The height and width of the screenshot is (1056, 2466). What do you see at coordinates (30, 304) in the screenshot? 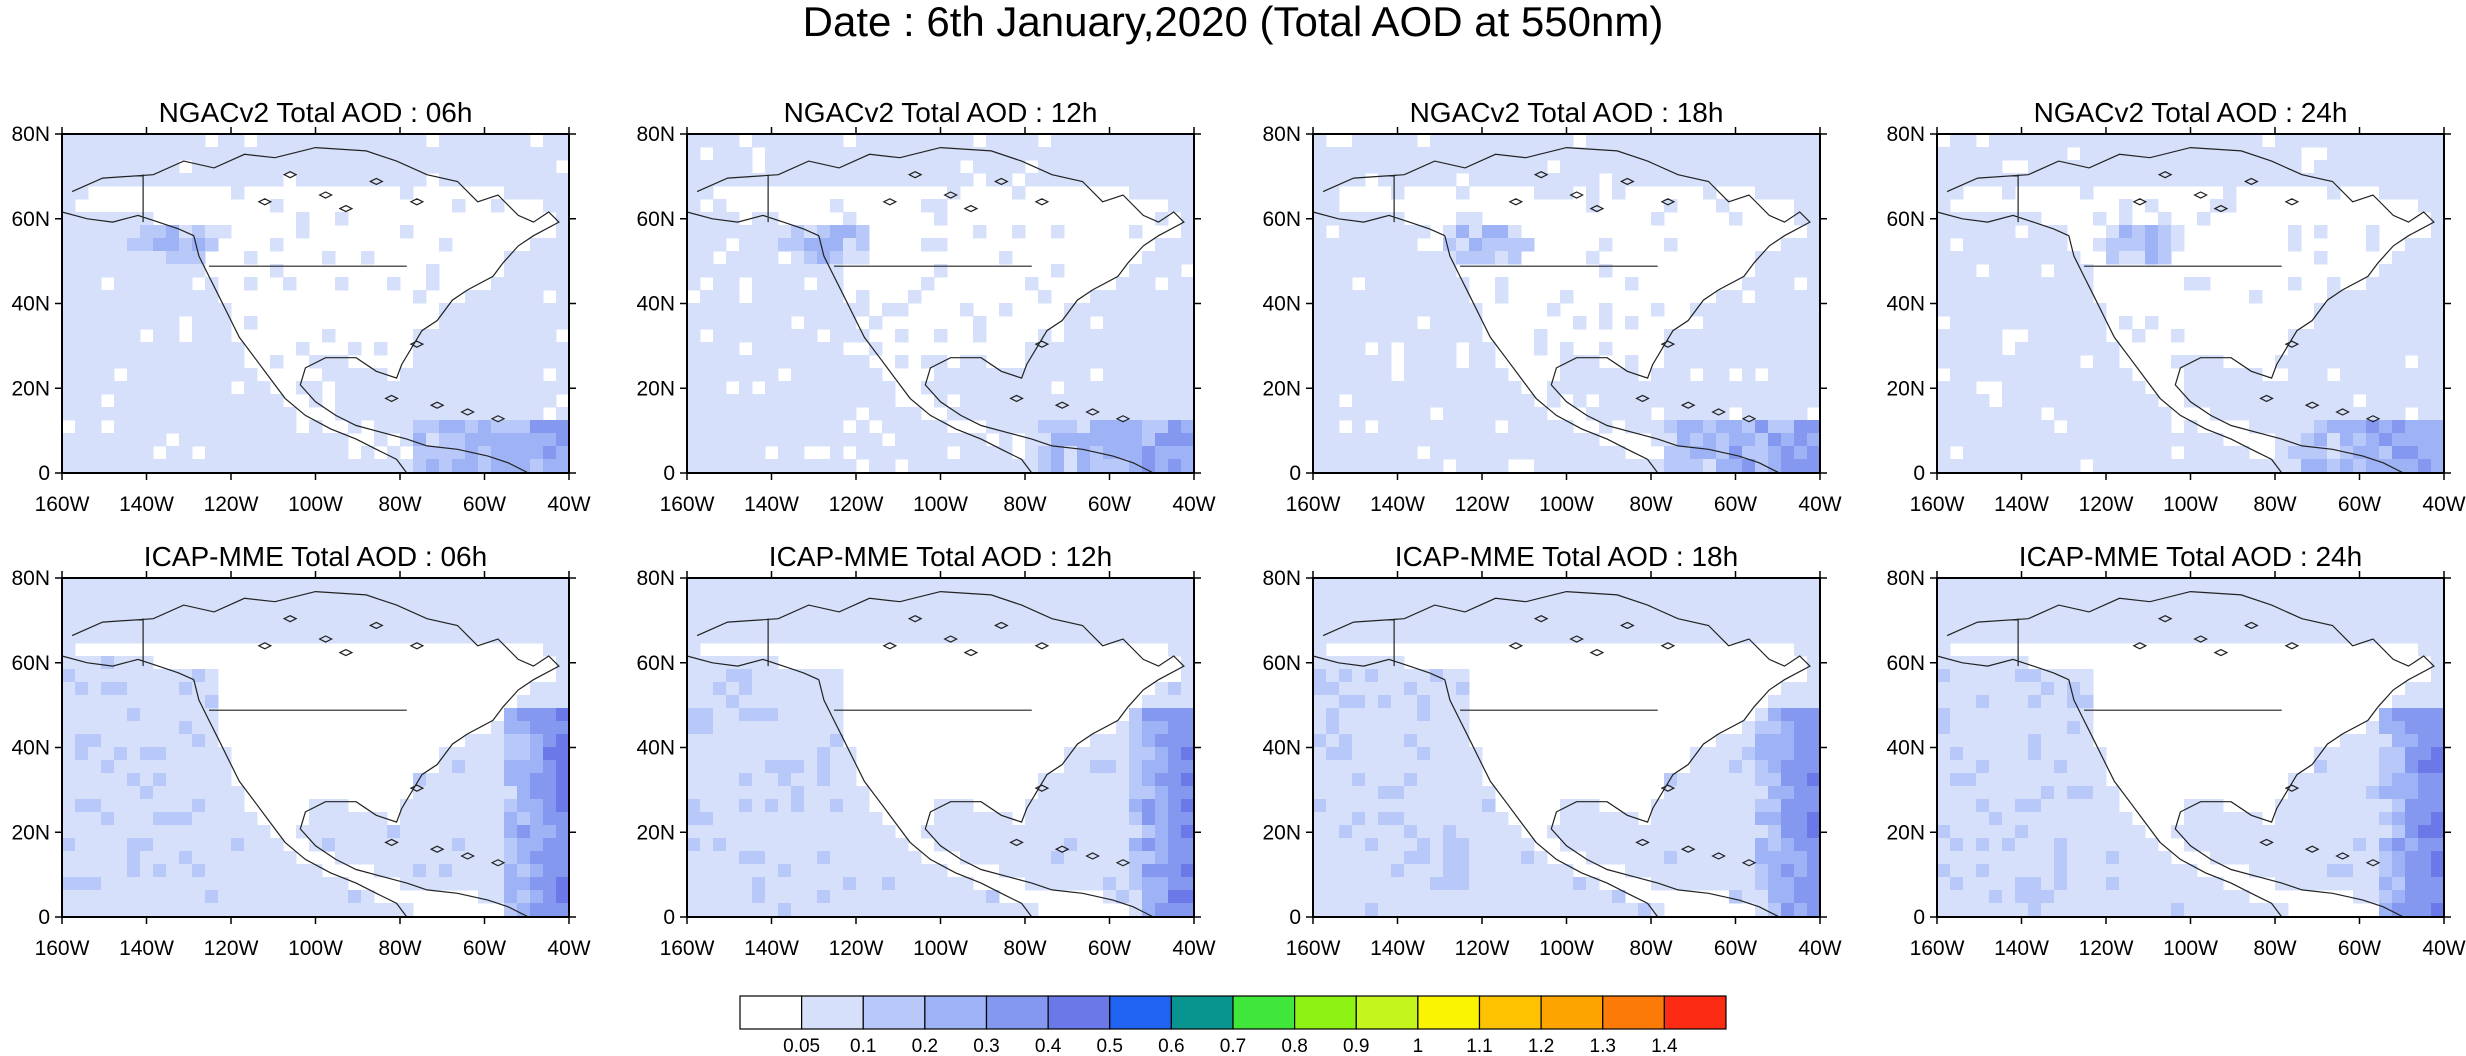
I see `lat-tick-label: 40N` at bounding box center [30, 304].